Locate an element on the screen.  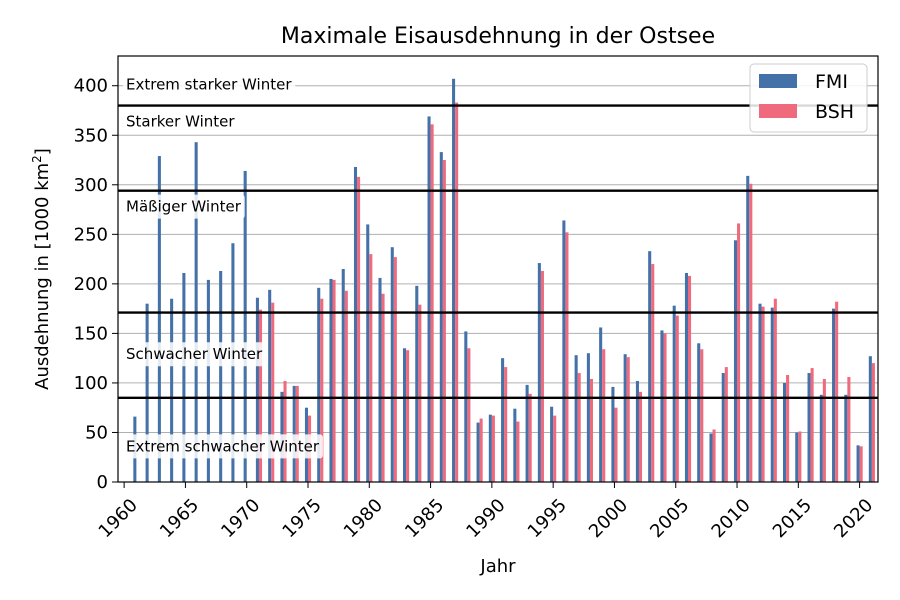
y-tick-label: 100 is located at coordinates (91, 383).